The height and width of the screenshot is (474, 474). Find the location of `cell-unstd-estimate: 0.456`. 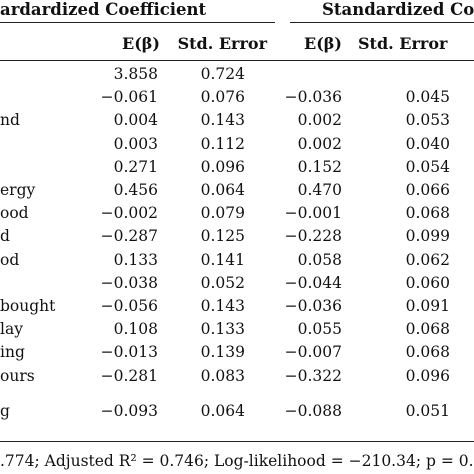

cell-unstd-estimate: 0.456 is located at coordinates (135, 190).